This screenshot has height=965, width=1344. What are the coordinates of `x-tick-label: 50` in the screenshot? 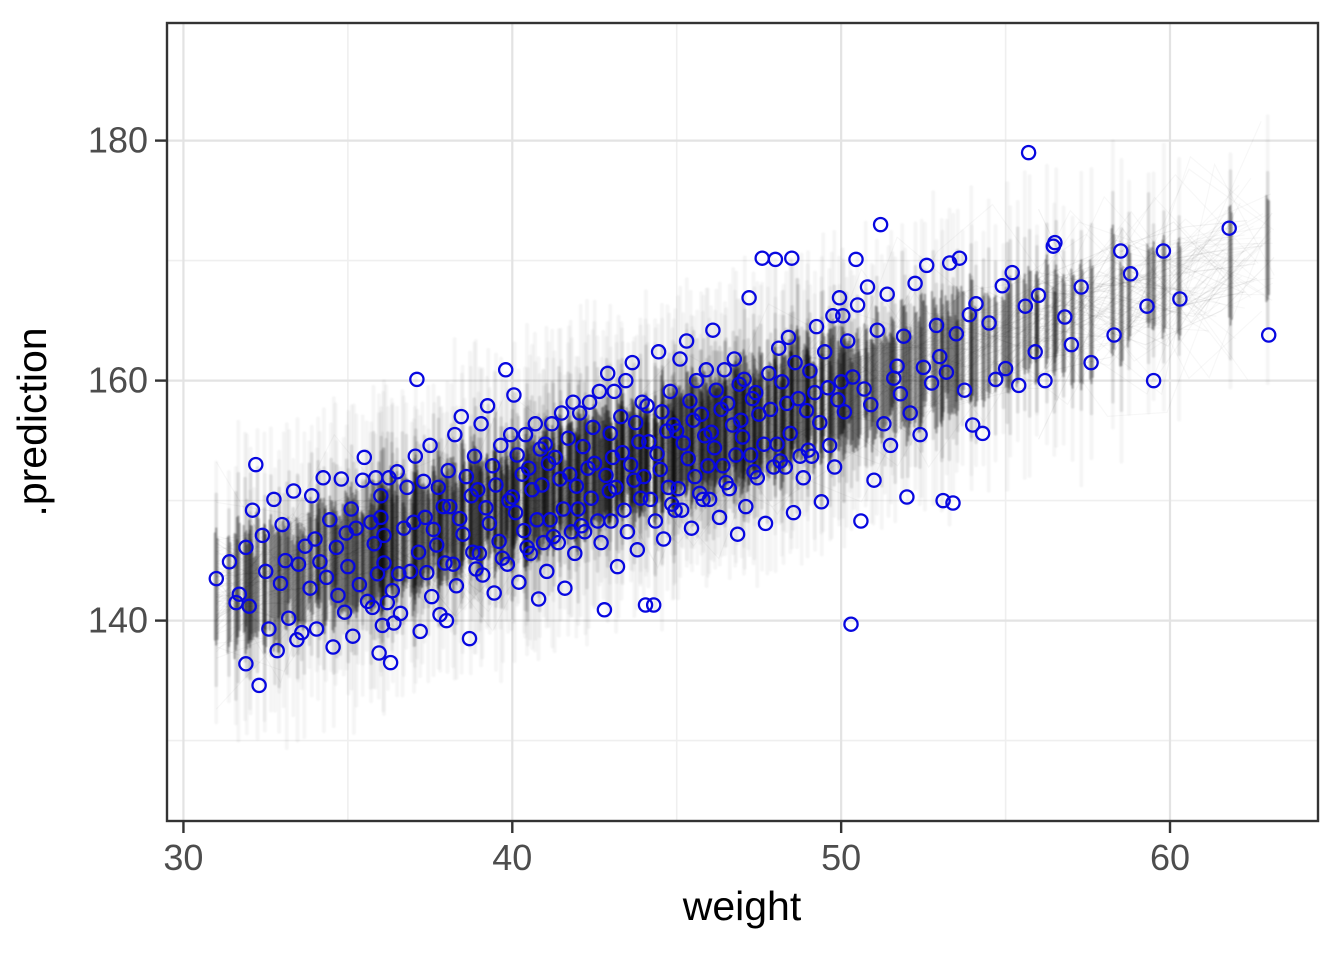 It's located at (841, 857).